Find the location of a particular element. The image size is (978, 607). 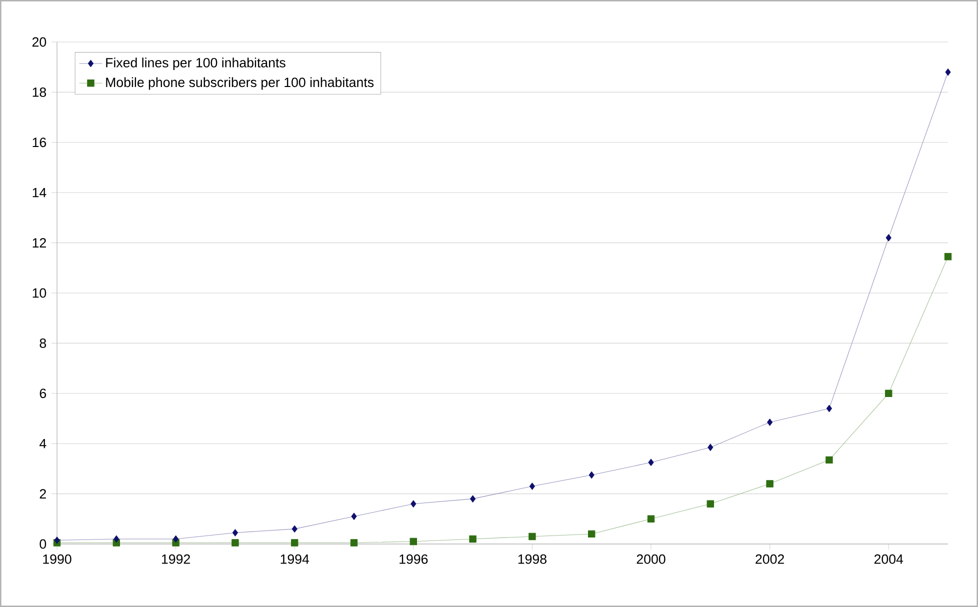

y-tick-label: 20 is located at coordinates (39, 42).